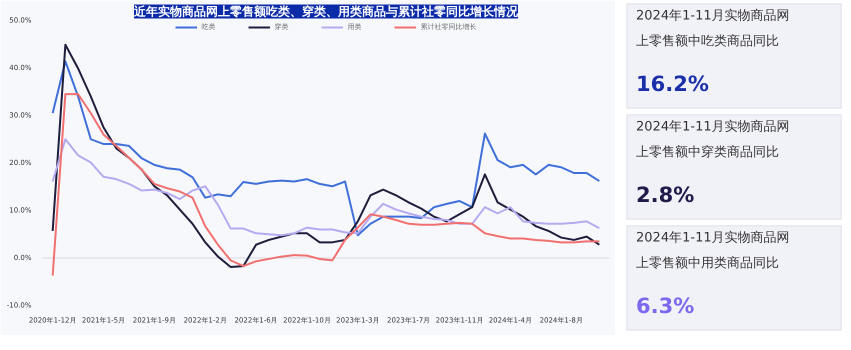 Image resolution: width=851 pixels, height=350 pixels. I want to click on text: 上零售额中用类商品同比, so click(708, 264).